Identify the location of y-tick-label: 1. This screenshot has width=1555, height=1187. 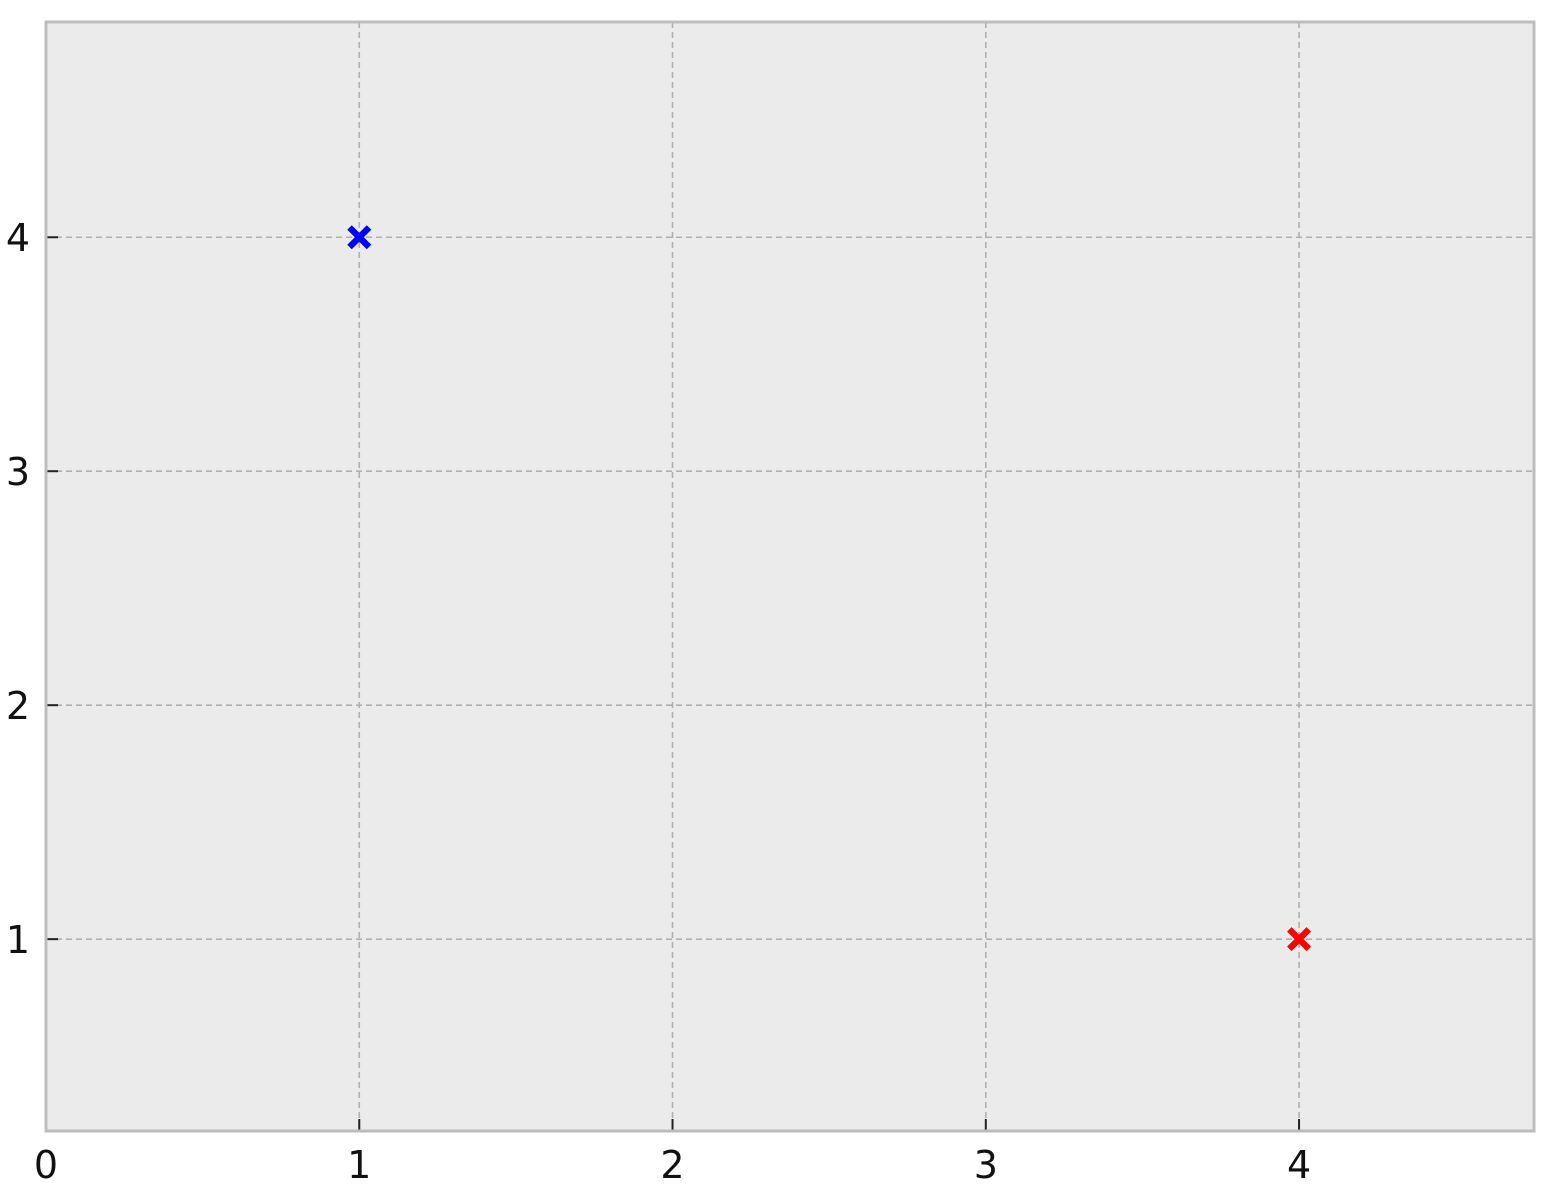
(18, 940).